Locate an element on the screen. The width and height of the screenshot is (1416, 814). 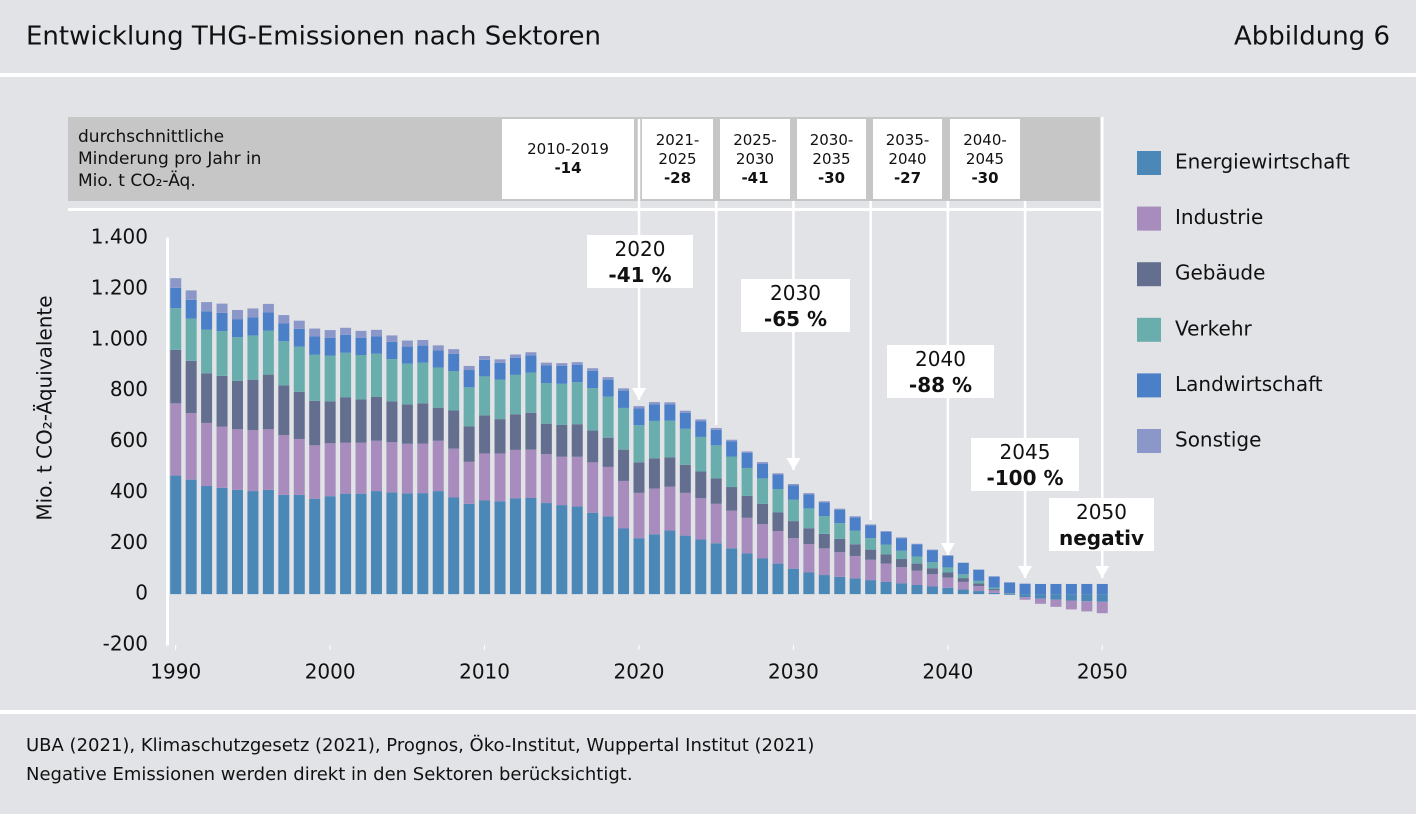
legend-label: Landwirtschaft is located at coordinates (1249, 384).